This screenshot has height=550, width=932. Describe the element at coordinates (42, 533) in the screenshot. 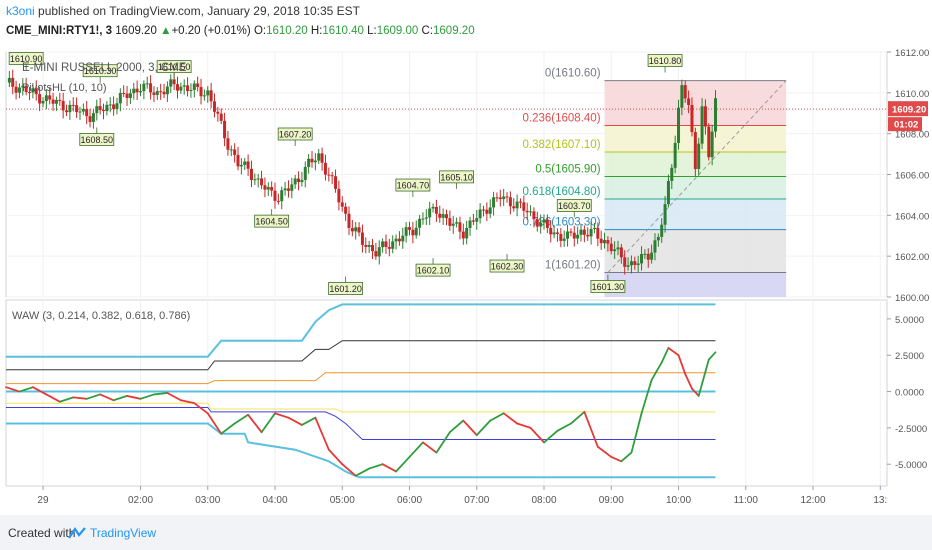

I see `created-with-text: Created with` at that location.